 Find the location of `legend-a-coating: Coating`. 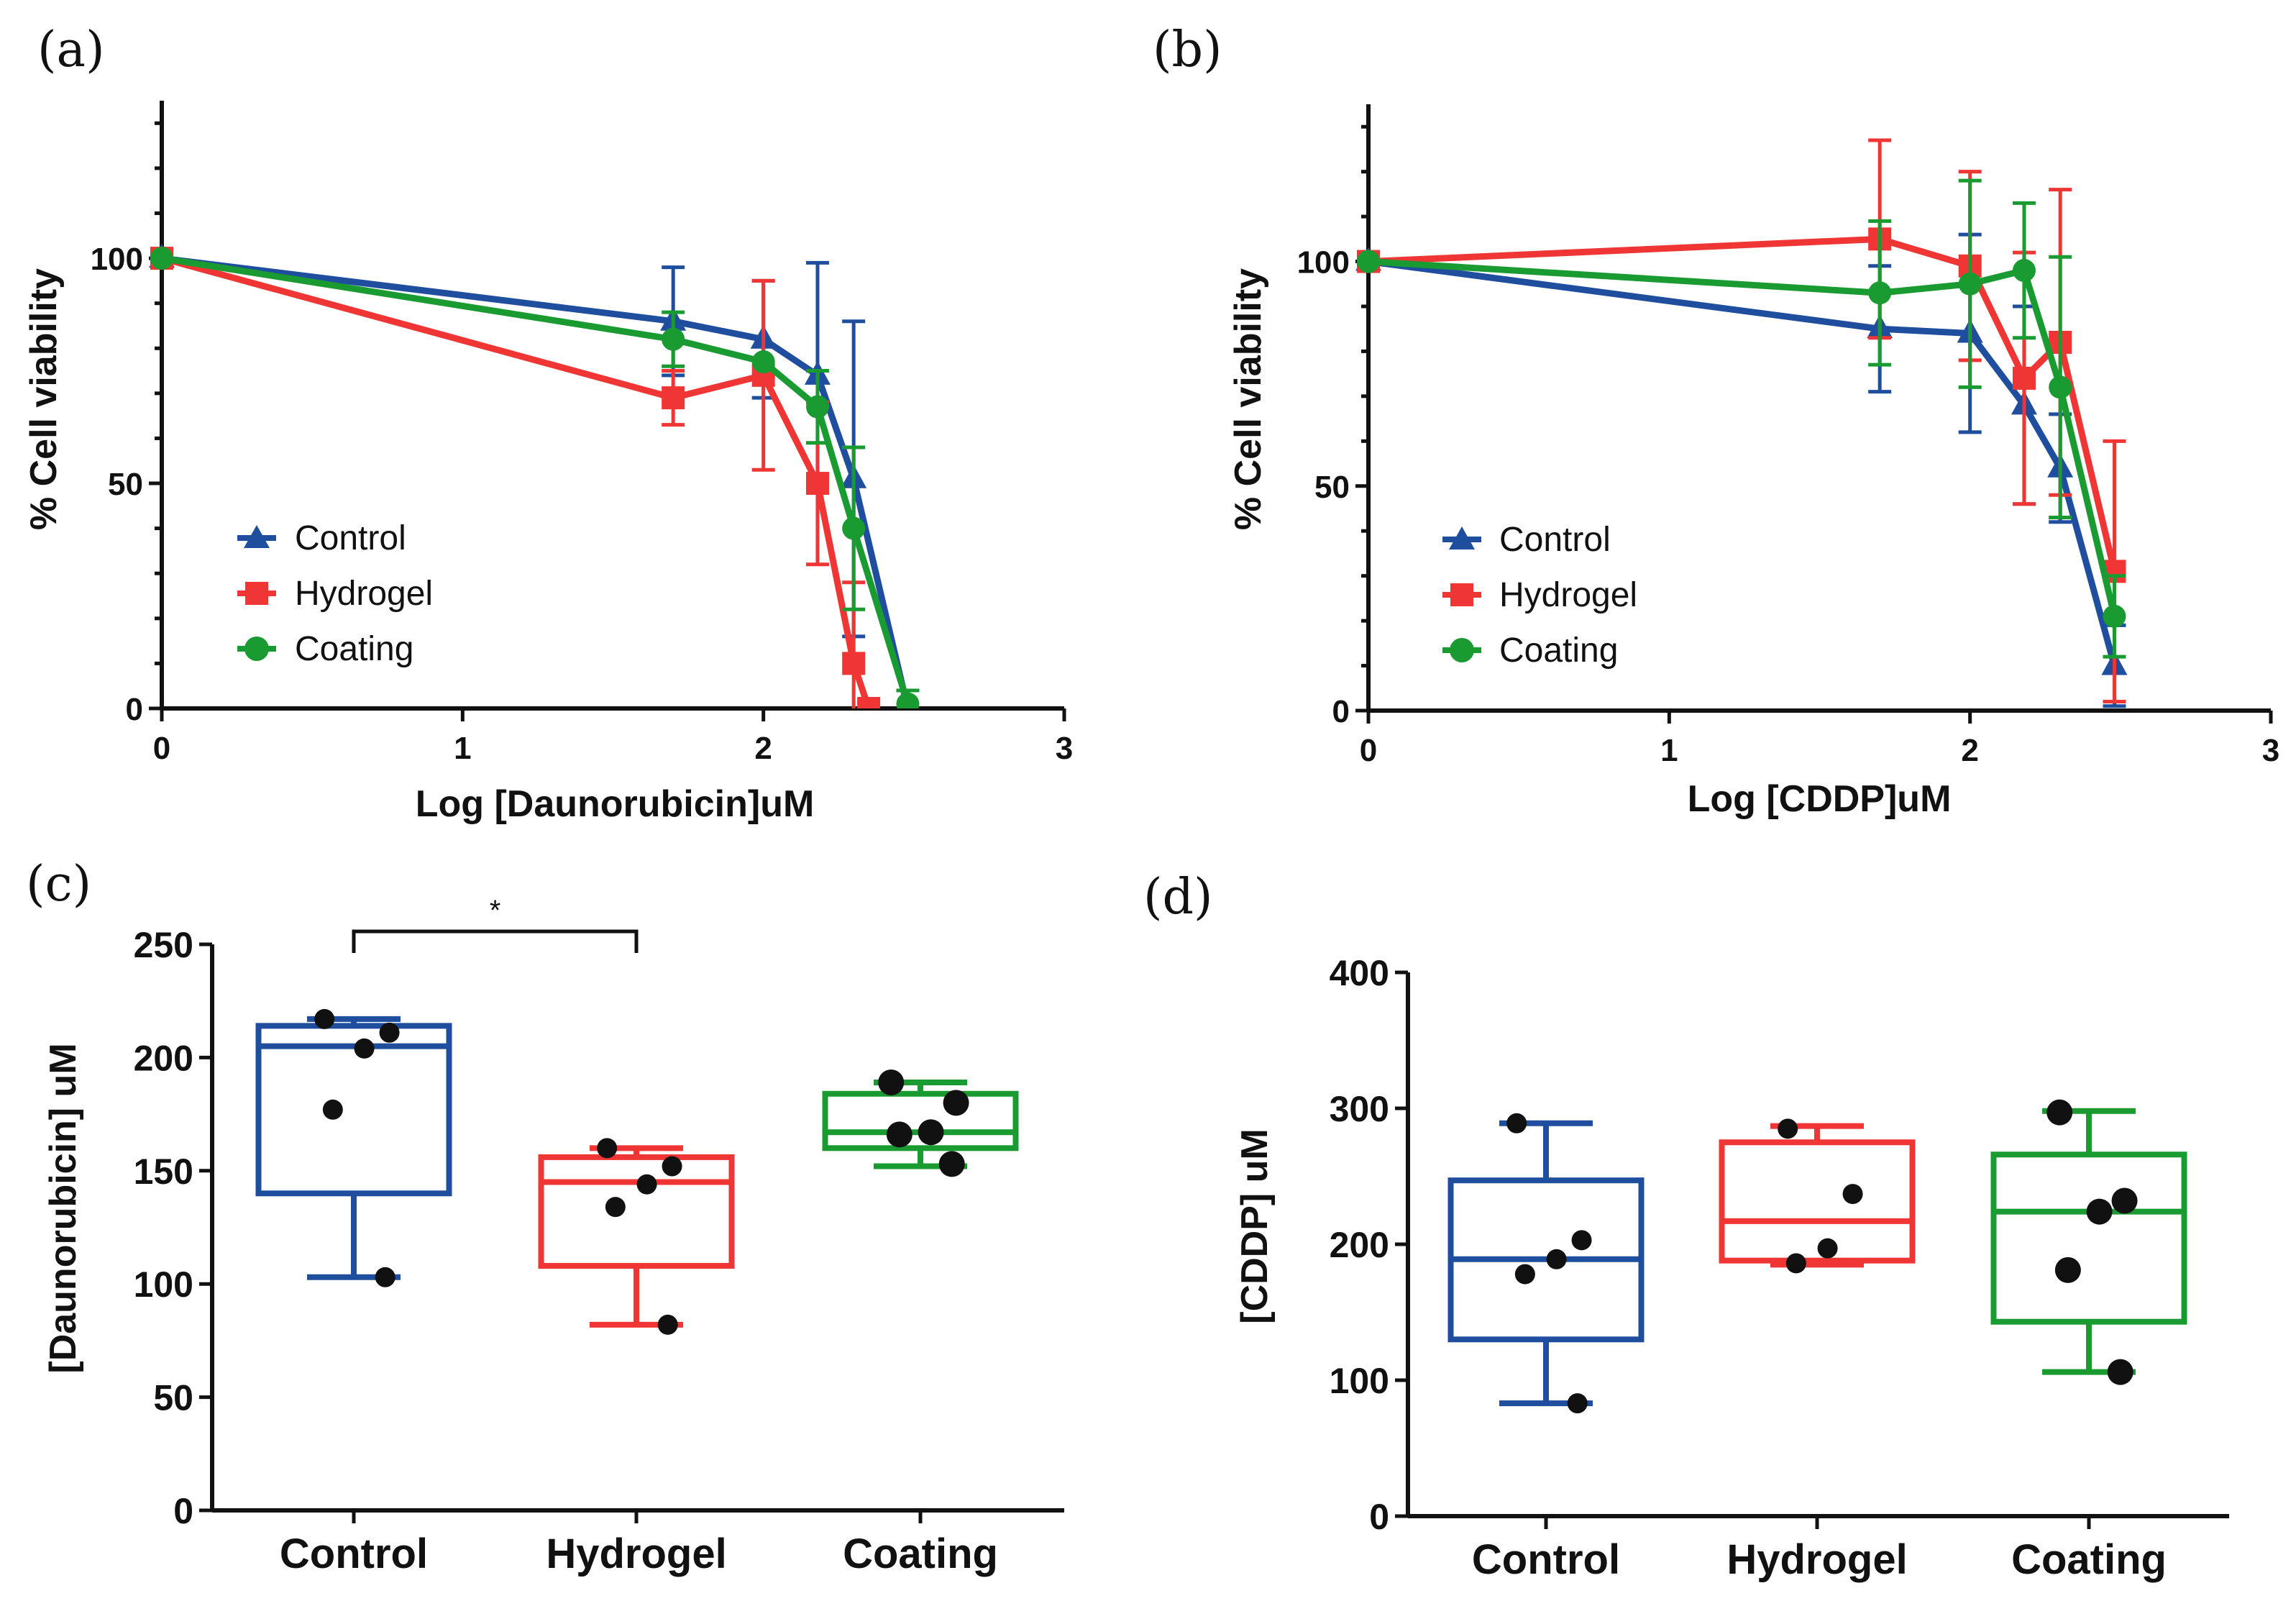

legend-a-coating: Coating is located at coordinates (325, 649).